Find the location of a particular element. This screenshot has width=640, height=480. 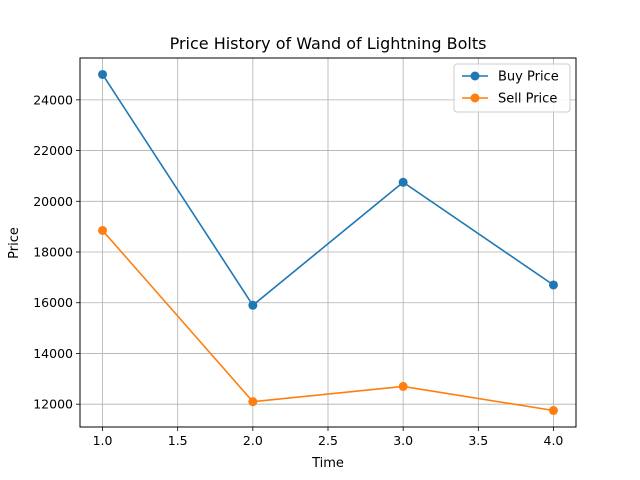

y-tick-label: 20000 is located at coordinates (53, 201).